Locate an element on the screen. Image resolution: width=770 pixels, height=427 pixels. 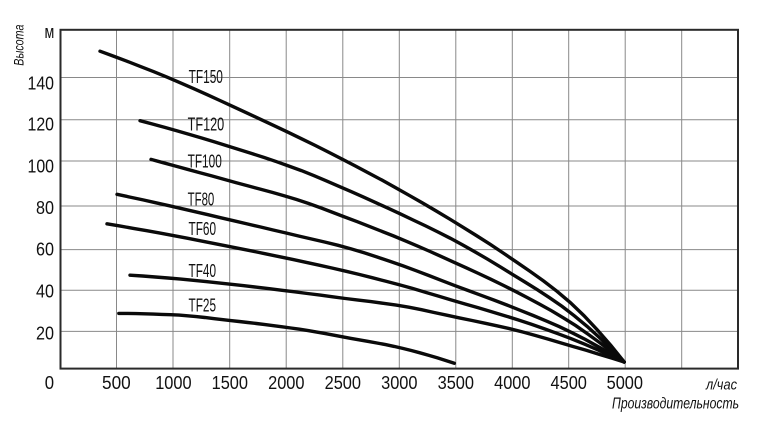
svg-text: TF150 is located at coordinates (206, 77).